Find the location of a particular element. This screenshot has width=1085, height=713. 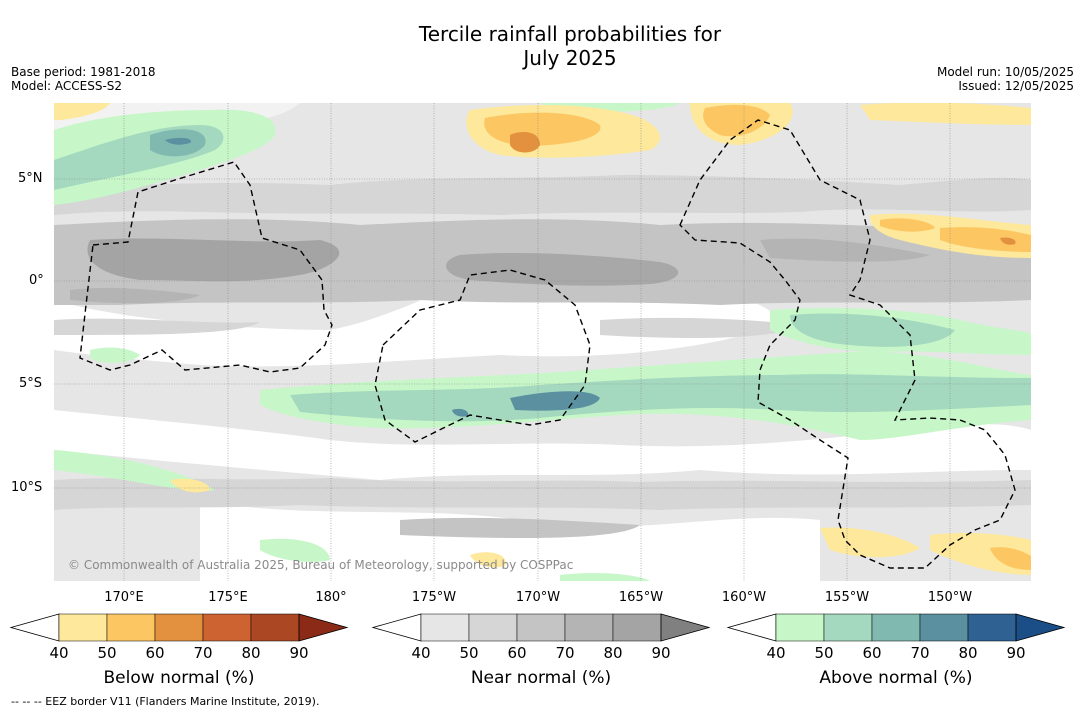

model-name: Model: ACCESS-S2 is located at coordinates (67, 86).